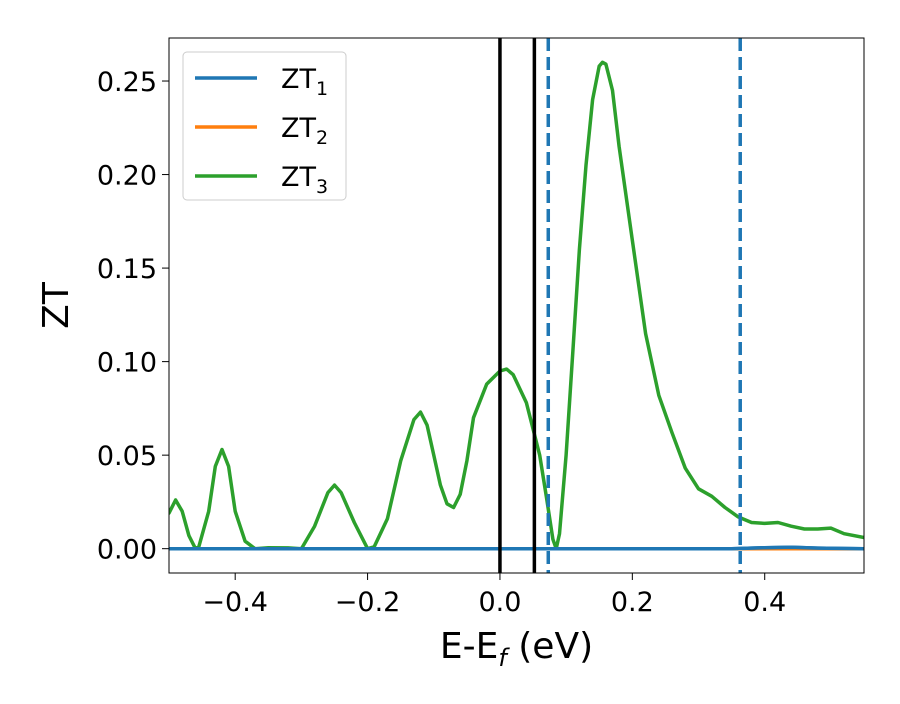 This screenshot has height=704, width=900. I want to click on series-line-zt1-baseline, so click(516, 548).